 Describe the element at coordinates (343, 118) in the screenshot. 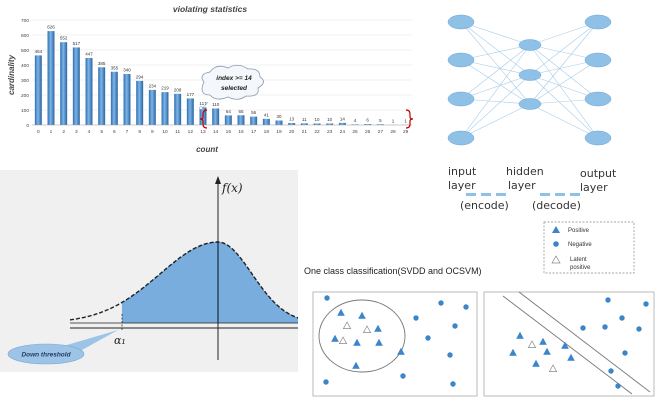

I see `bar-value-label: 14` at that location.